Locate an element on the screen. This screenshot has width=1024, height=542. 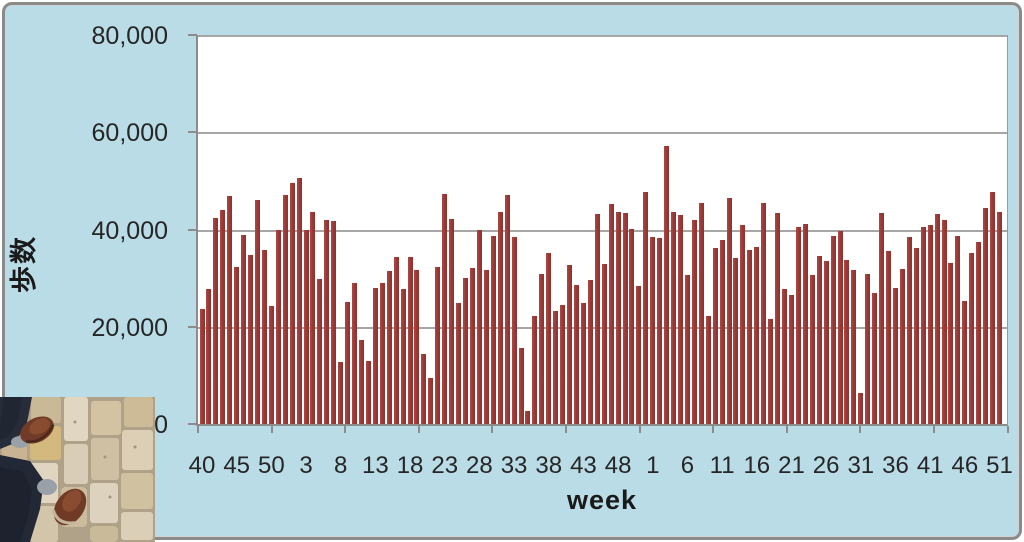
x-tick-label: 16 is located at coordinates (757, 465).